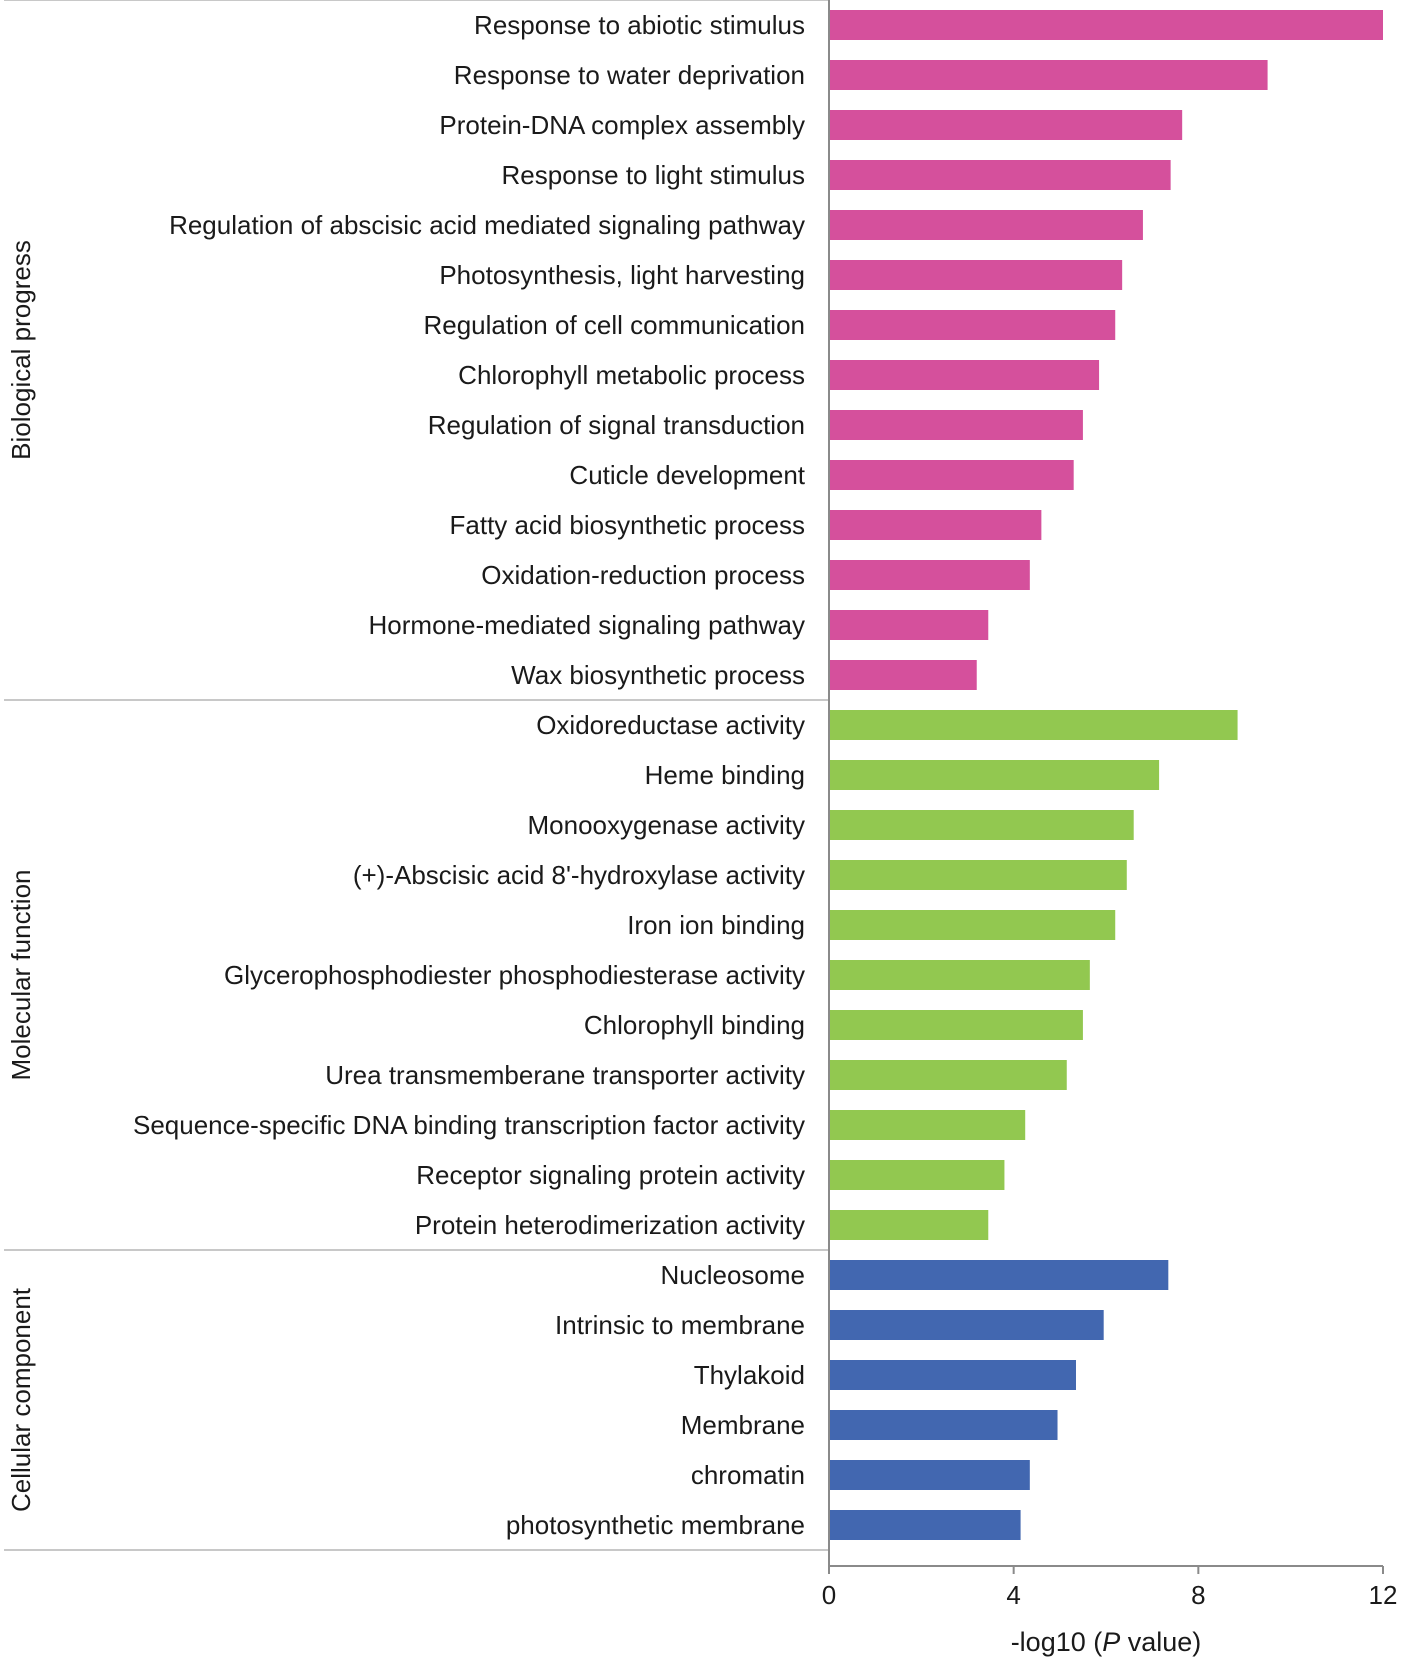 The image size is (1405, 1659). Describe the element at coordinates (972, 925) in the screenshot. I see `bar-iron-ion-binding` at that location.